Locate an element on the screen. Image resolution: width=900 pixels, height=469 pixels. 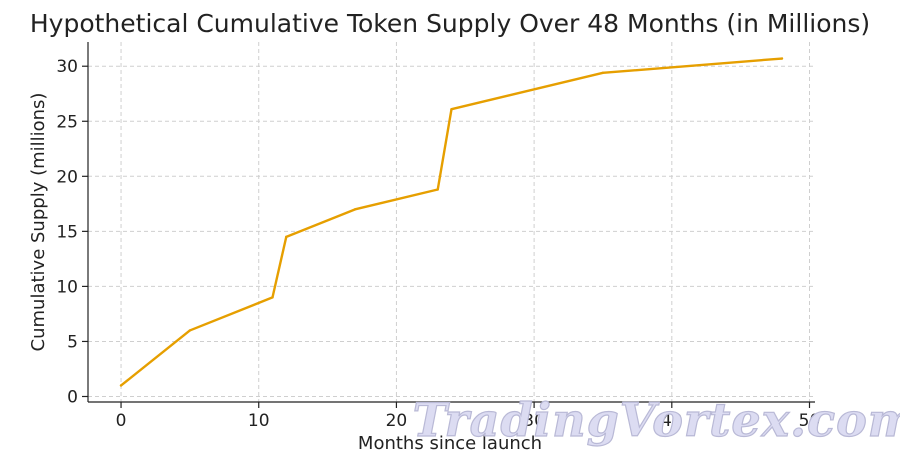
y-tick-label: 5 is located at coordinates (72, 342).